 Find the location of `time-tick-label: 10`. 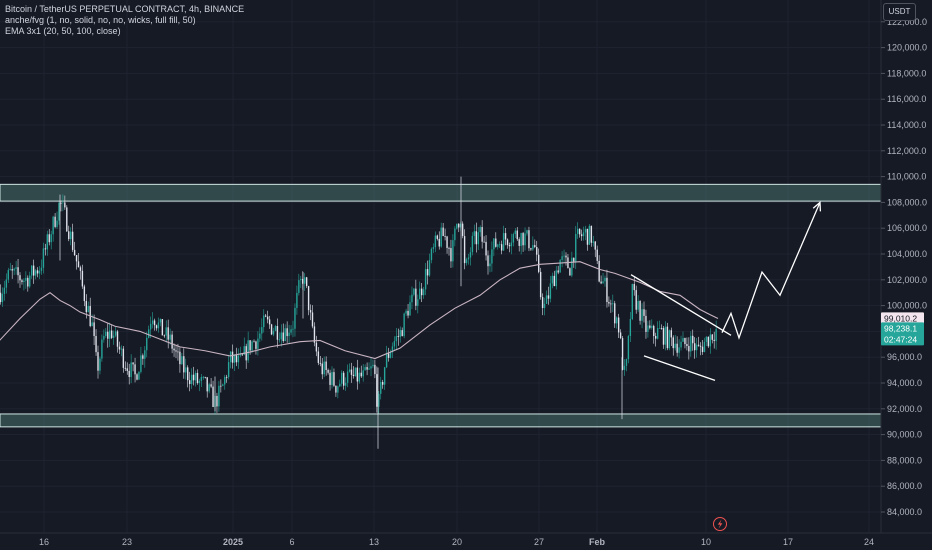

time-tick-label: 10 is located at coordinates (706, 542).